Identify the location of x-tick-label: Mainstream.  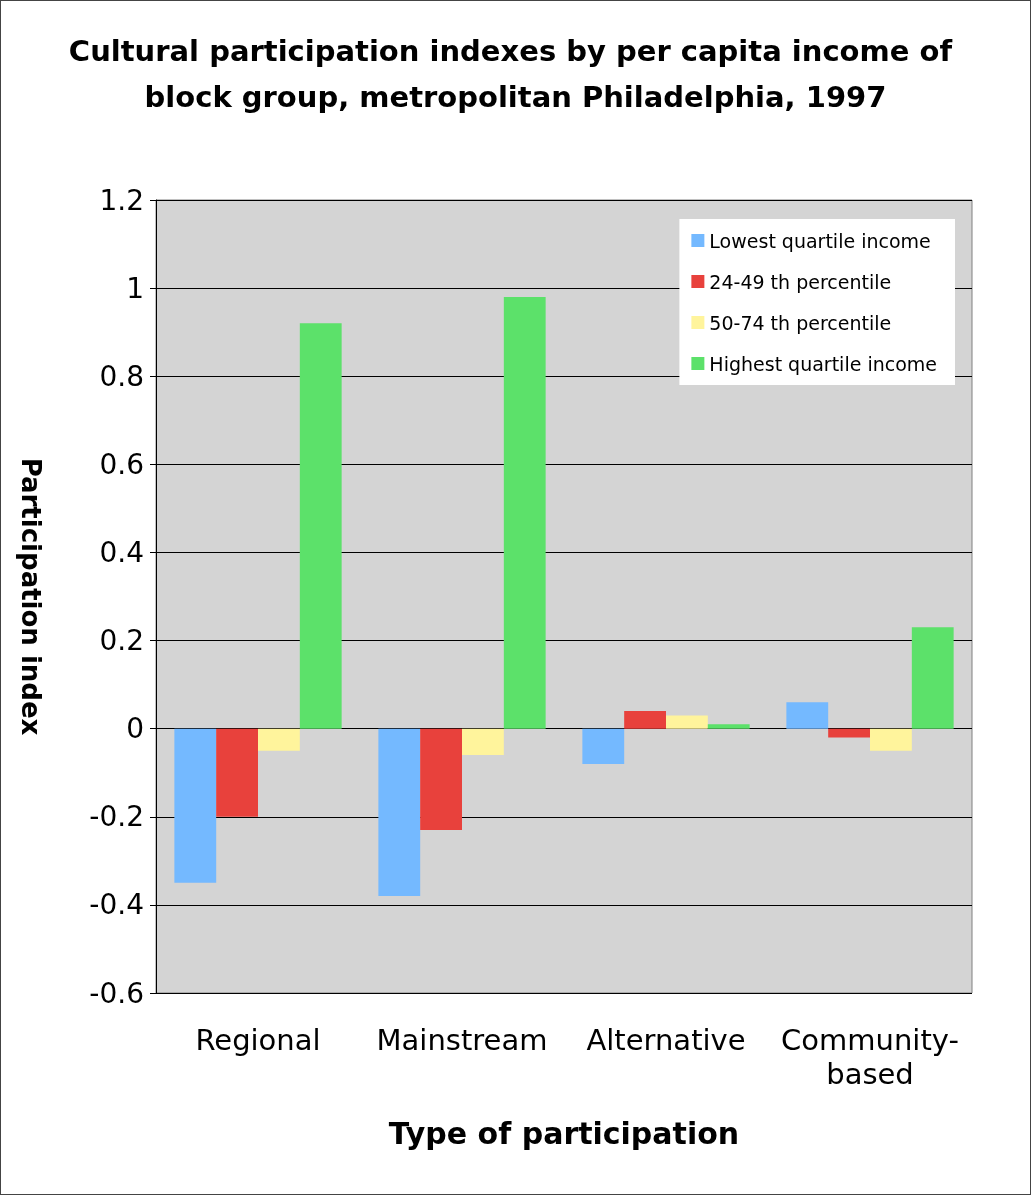
(462, 1040).